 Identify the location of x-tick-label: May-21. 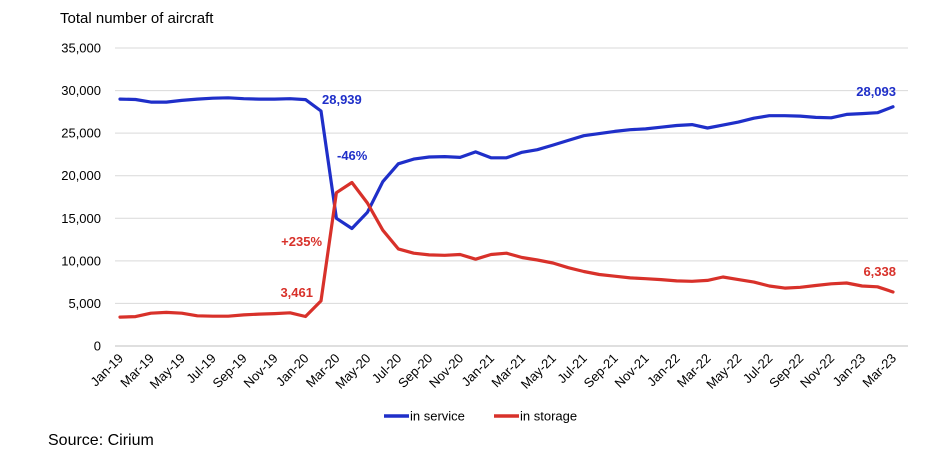
(538, 371).